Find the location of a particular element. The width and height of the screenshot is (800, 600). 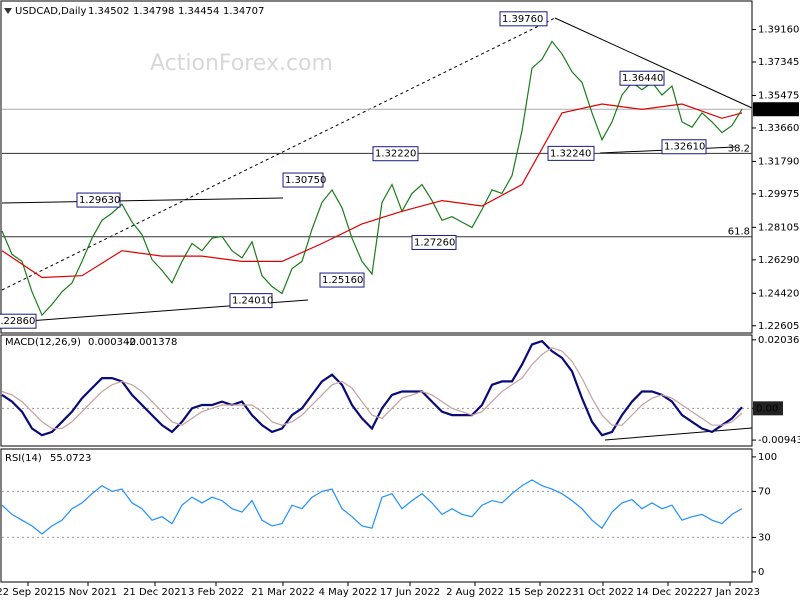

x-tick-label: 31 Oct 2022 is located at coordinates (603, 592).